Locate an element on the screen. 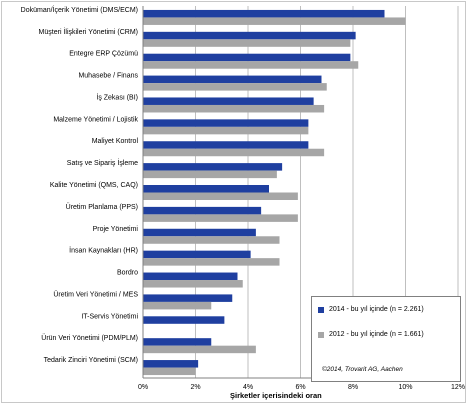 This screenshot has width=468, height=405. category-label: Müşteri İlişkileri Yönetimi (CRM) is located at coordinates (88, 31).